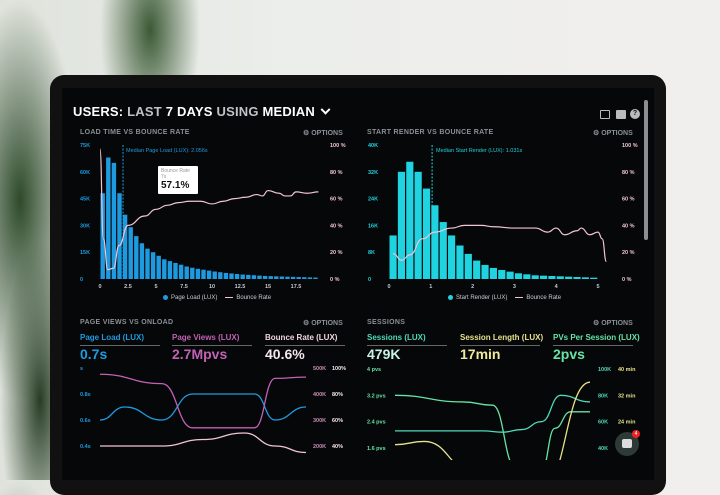 This screenshot has height=495, width=720. I want to click on y3-tick-label: 24 min, so click(627, 423).